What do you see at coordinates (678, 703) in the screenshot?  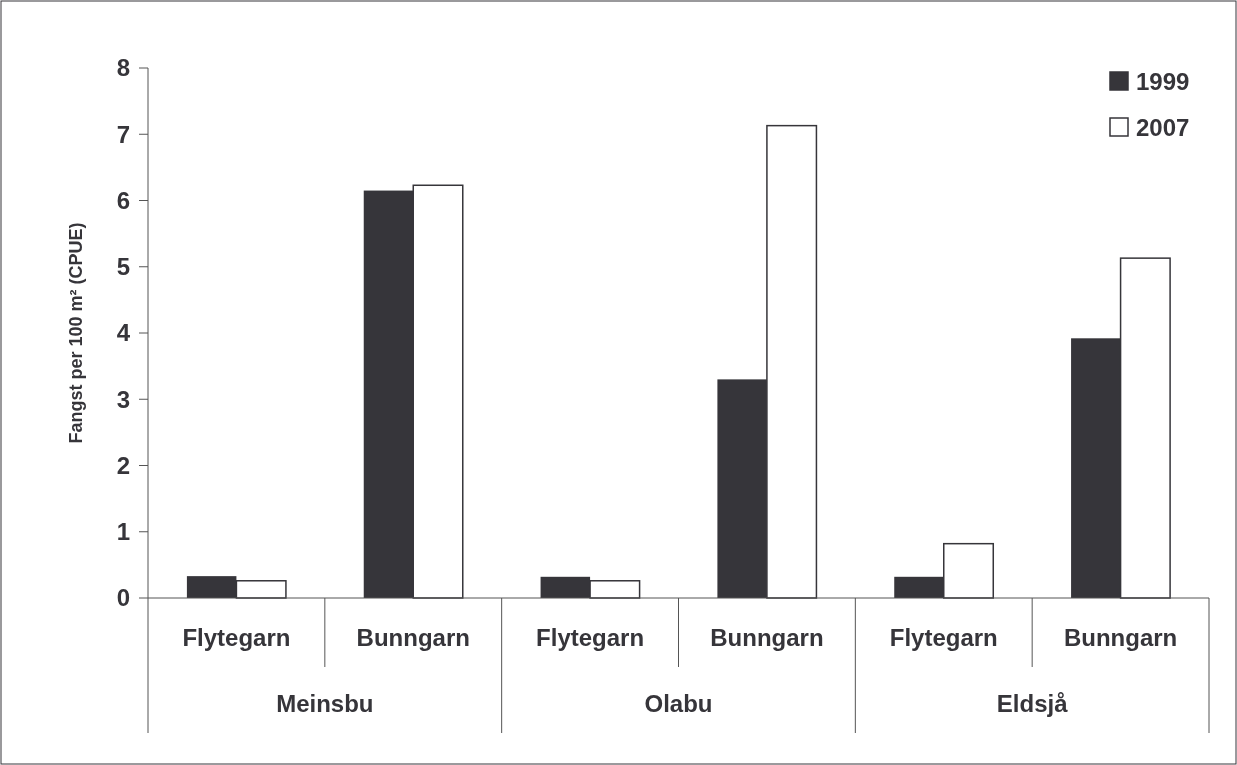 I see `text: Olabu` at bounding box center [678, 703].